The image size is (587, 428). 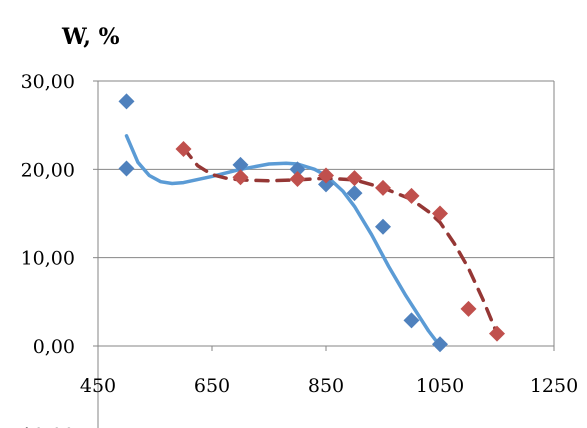 I want to click on y-tick-label: -10,00, so click(x=44, y=426).